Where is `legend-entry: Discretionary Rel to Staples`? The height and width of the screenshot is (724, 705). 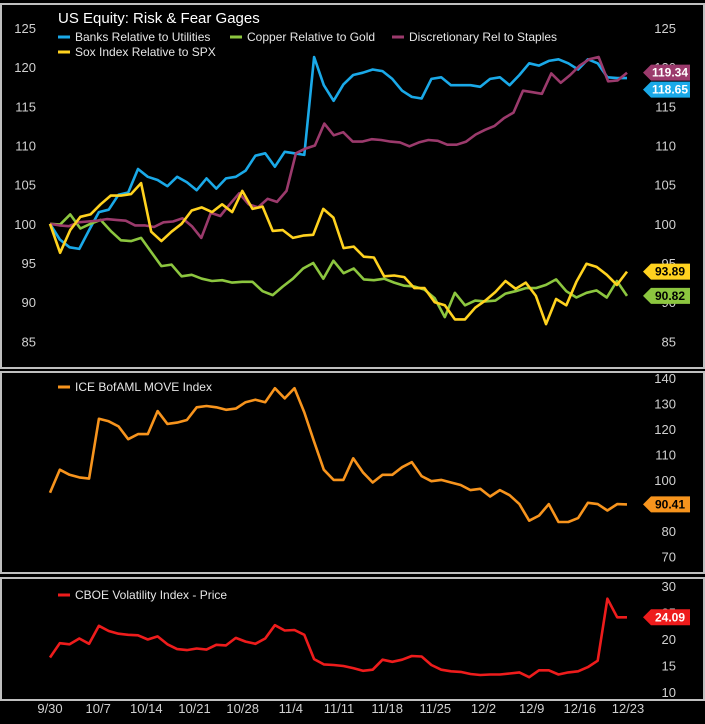
legend-entry: Discretionary Rel to Staples is located at coordinates (483, 37).